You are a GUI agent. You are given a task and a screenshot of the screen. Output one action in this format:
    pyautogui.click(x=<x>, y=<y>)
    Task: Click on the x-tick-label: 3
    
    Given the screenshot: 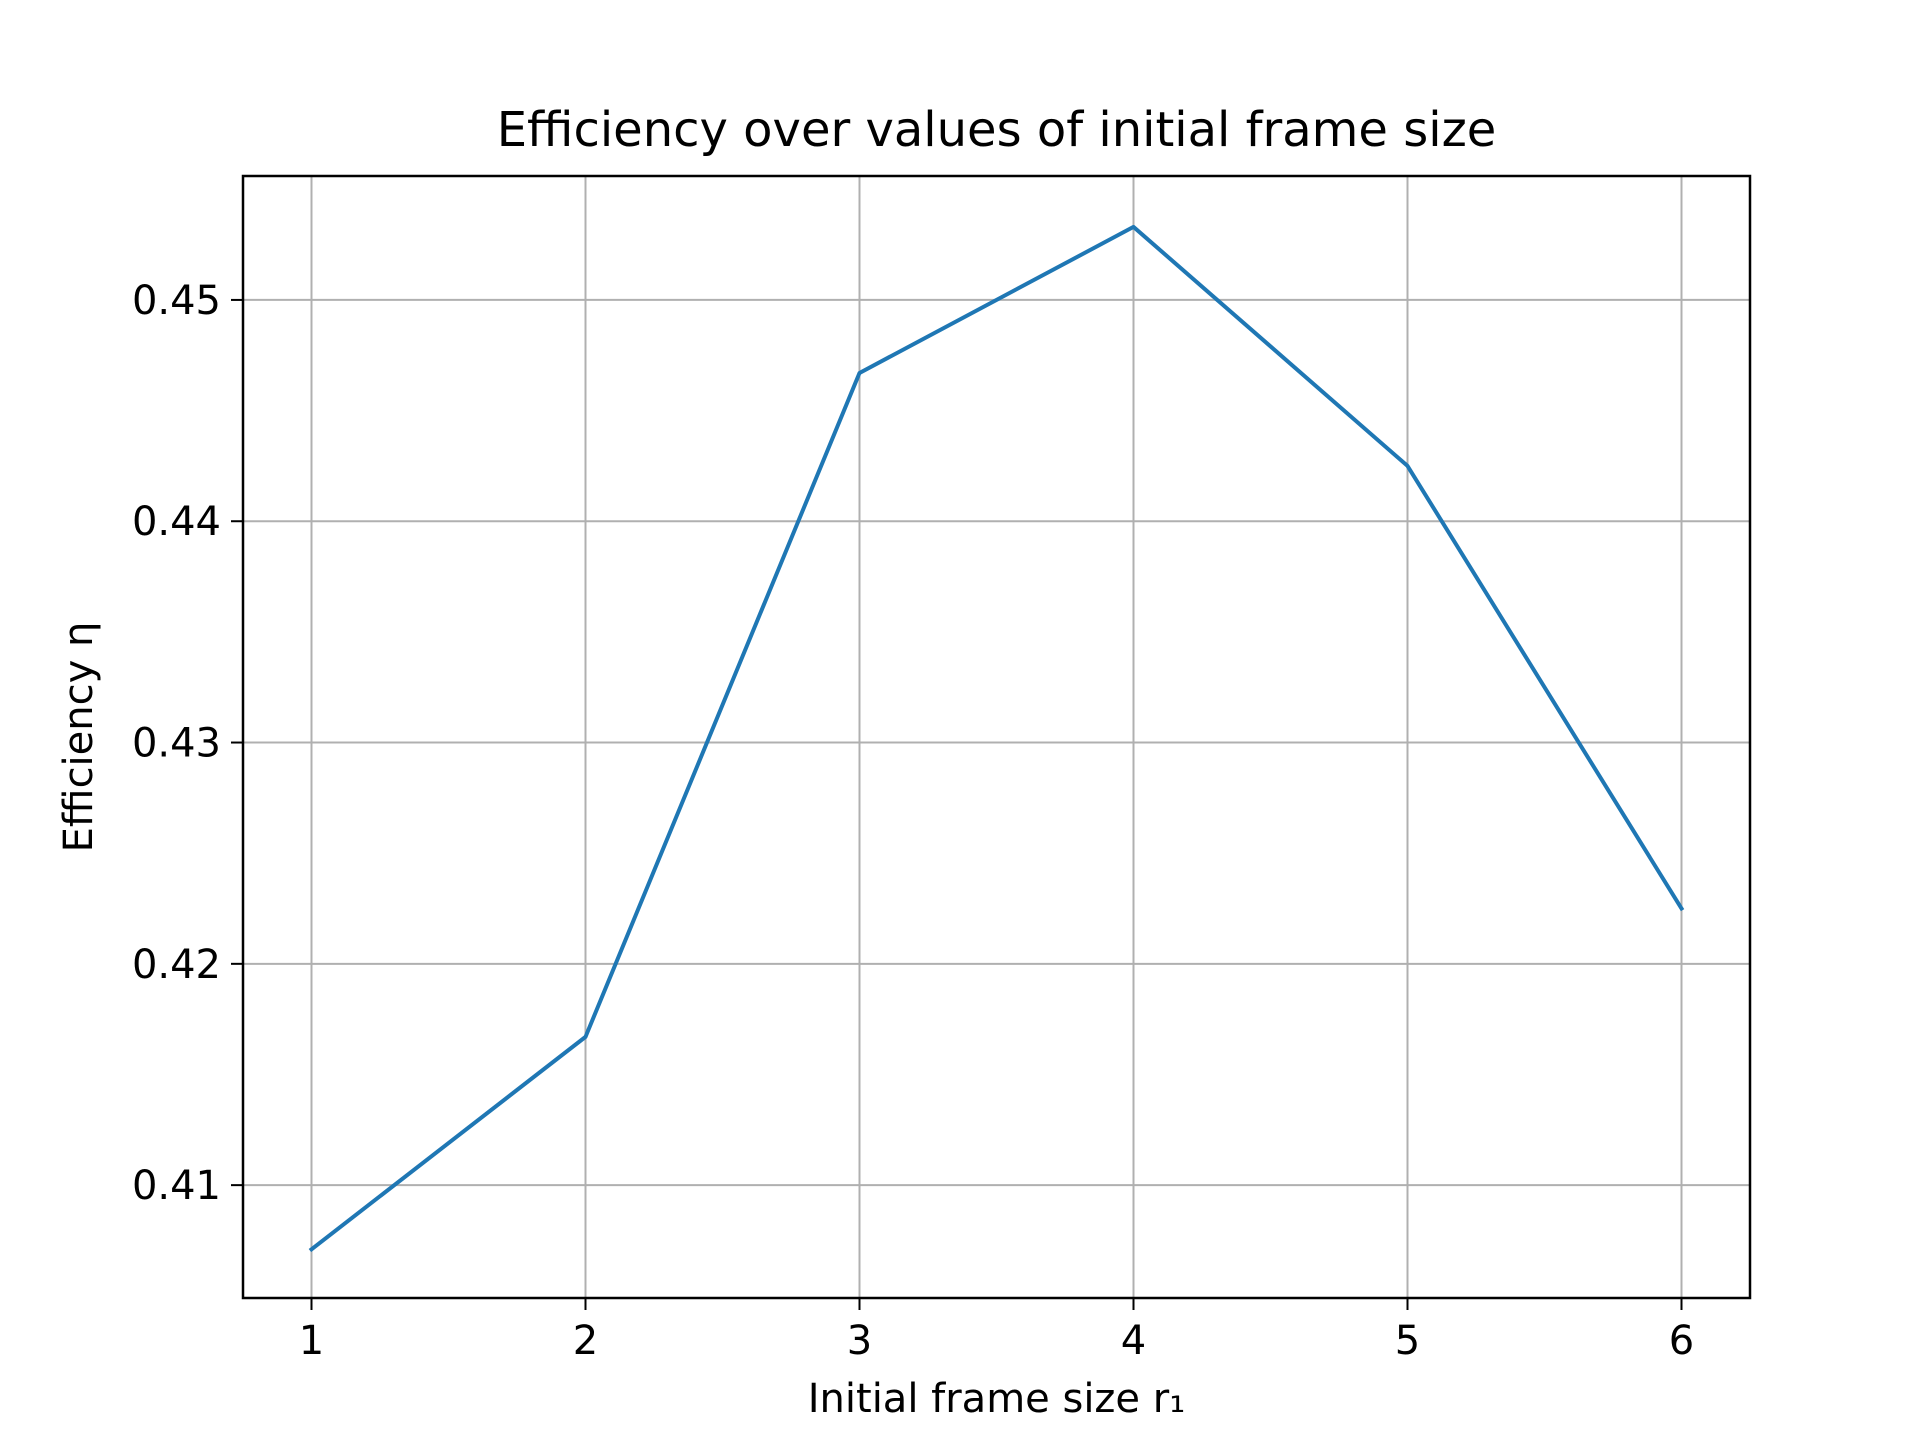 What is the action you would take?
    pyautogui.click(x=859, y=1341)
    